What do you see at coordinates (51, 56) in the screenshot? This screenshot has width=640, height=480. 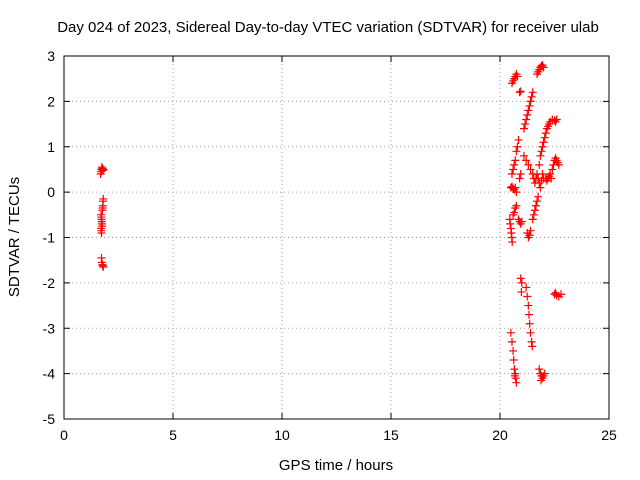 I see `y-tick-label: 3` at bounding box center [51, 56].